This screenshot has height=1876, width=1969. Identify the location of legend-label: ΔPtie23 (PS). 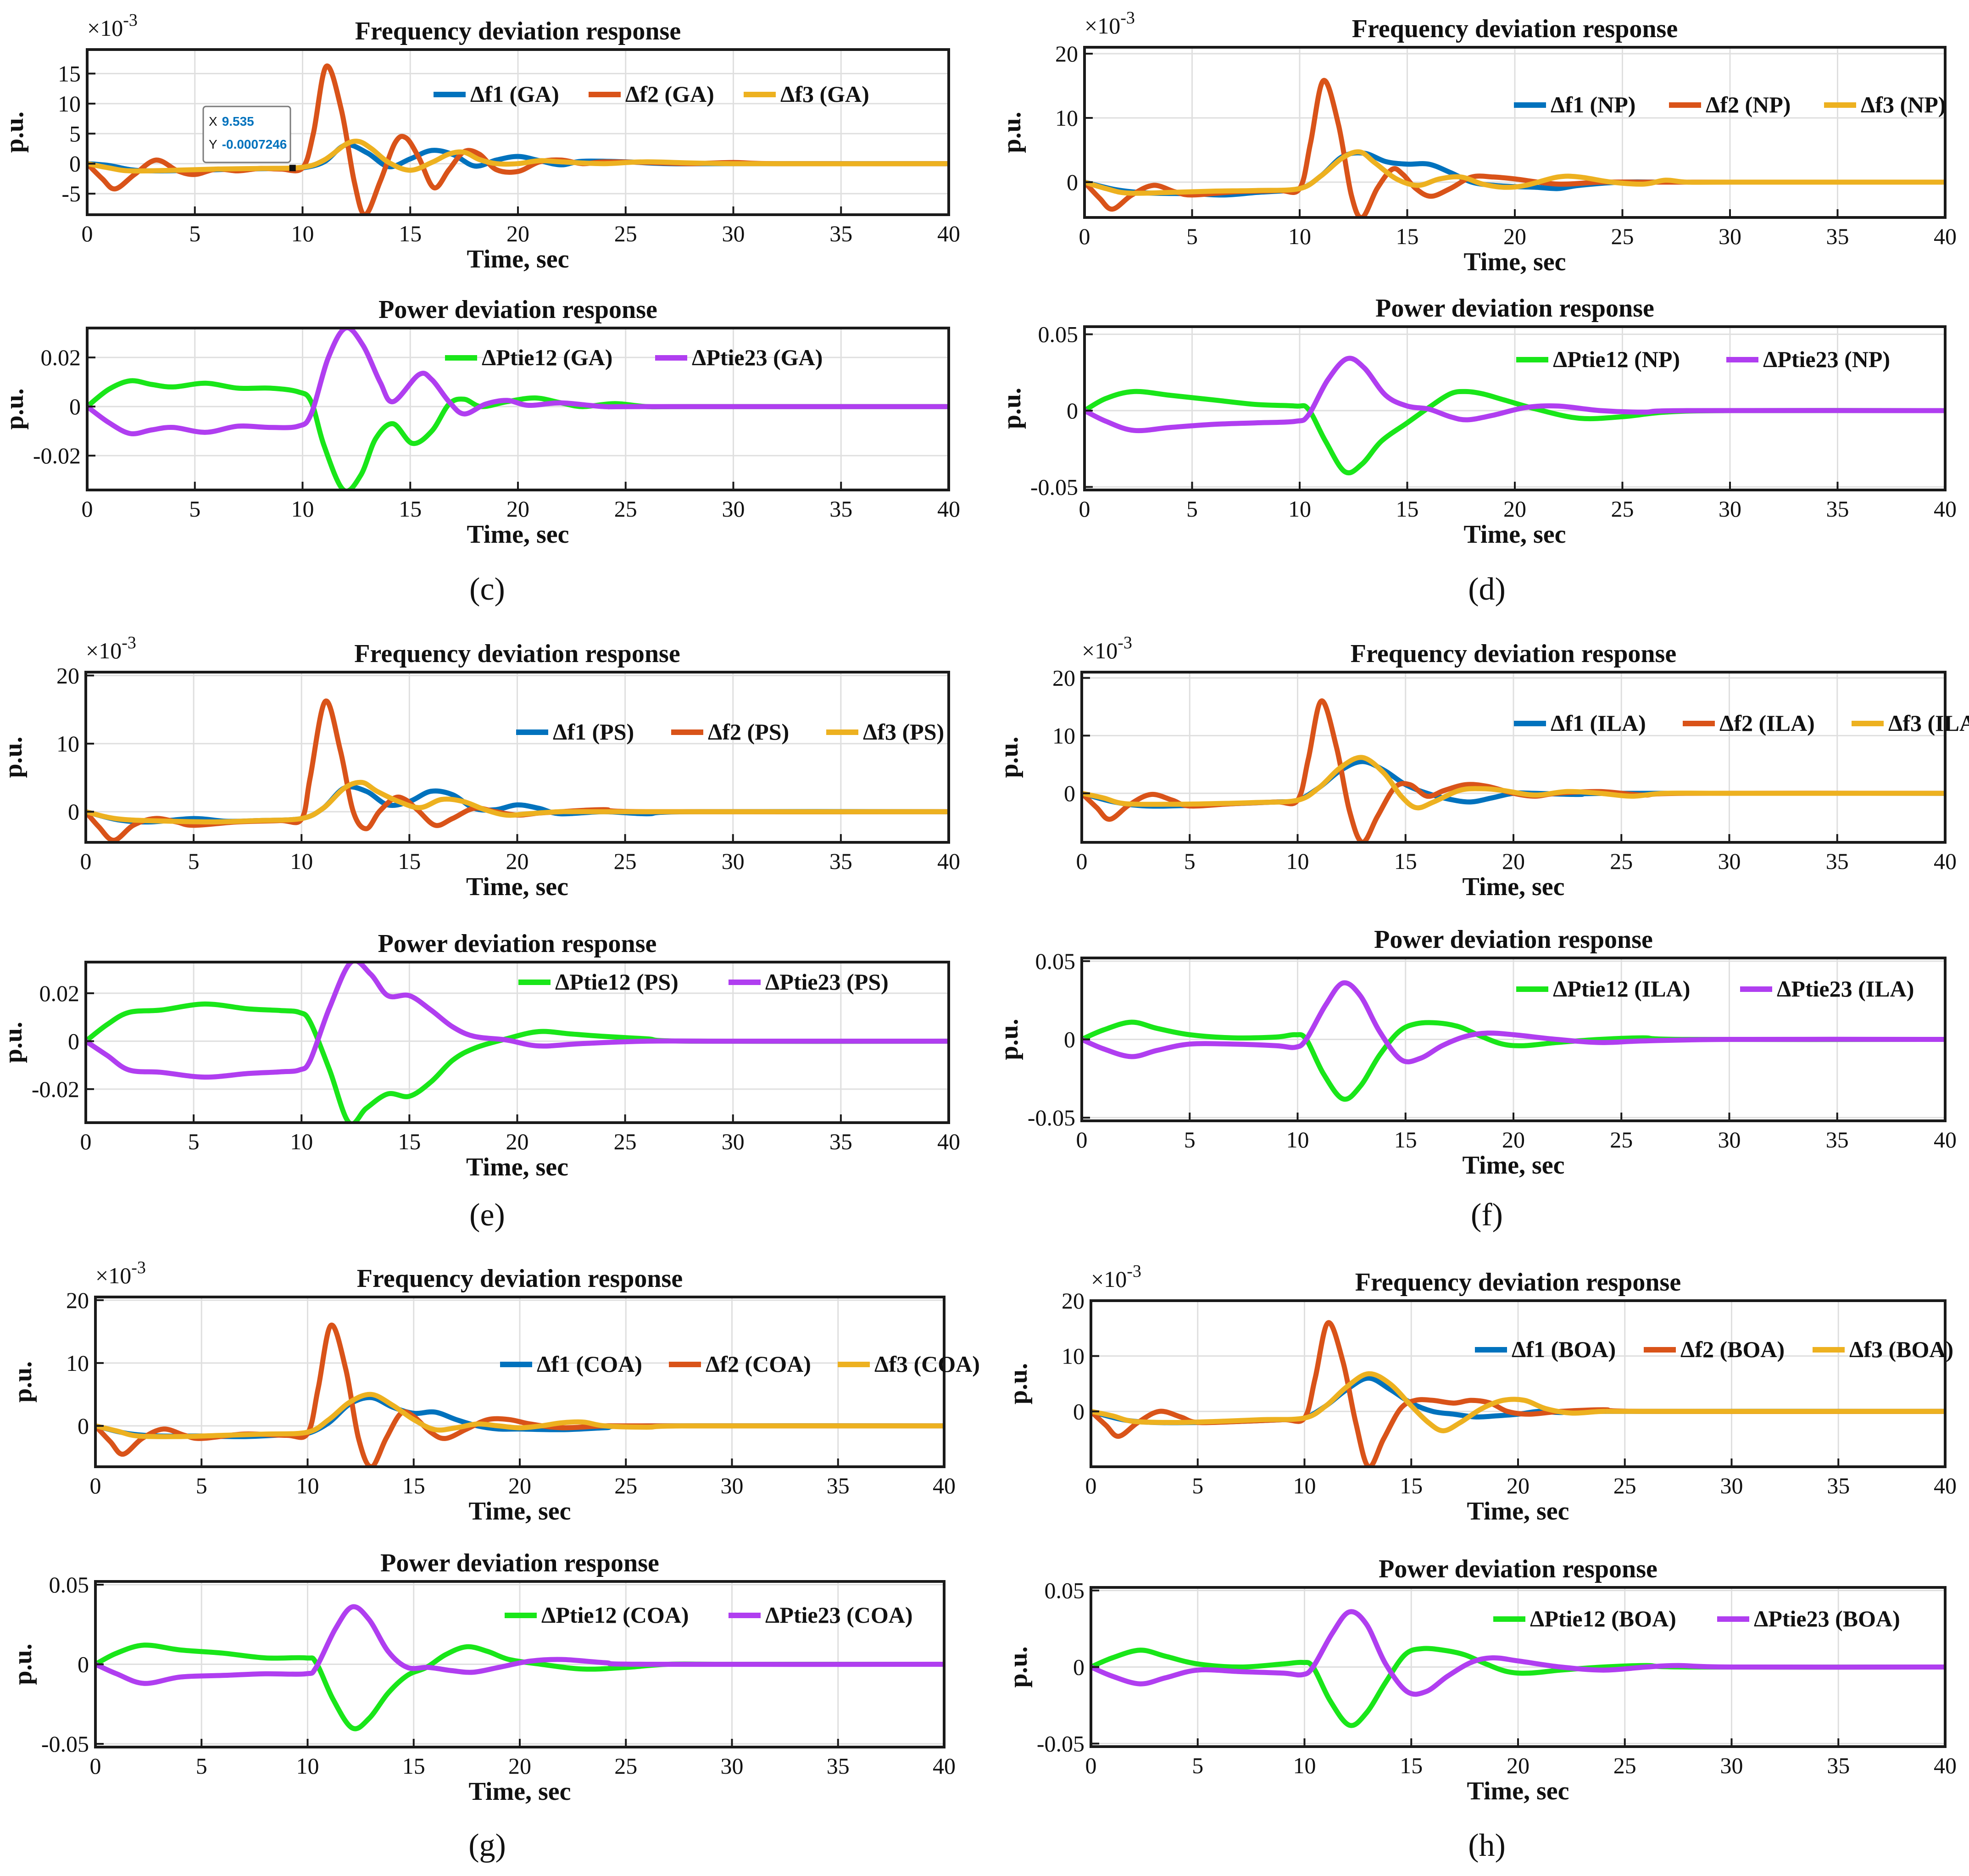
(827, 982).